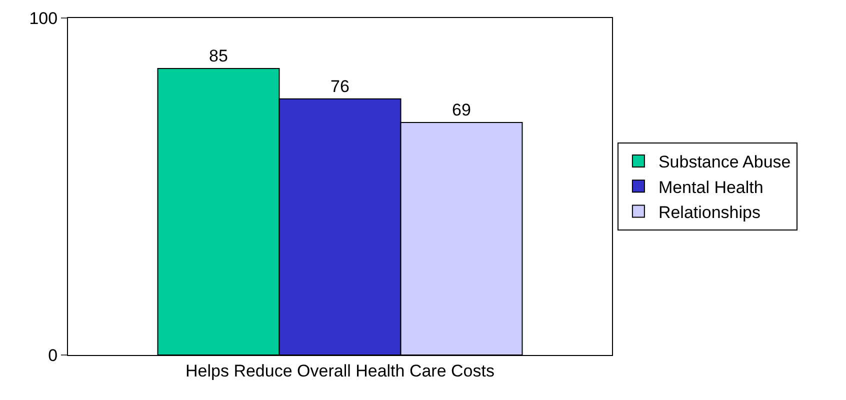 This screenshot has height=400, width=846. I want to click on data-label: 76, so click(340, 86).